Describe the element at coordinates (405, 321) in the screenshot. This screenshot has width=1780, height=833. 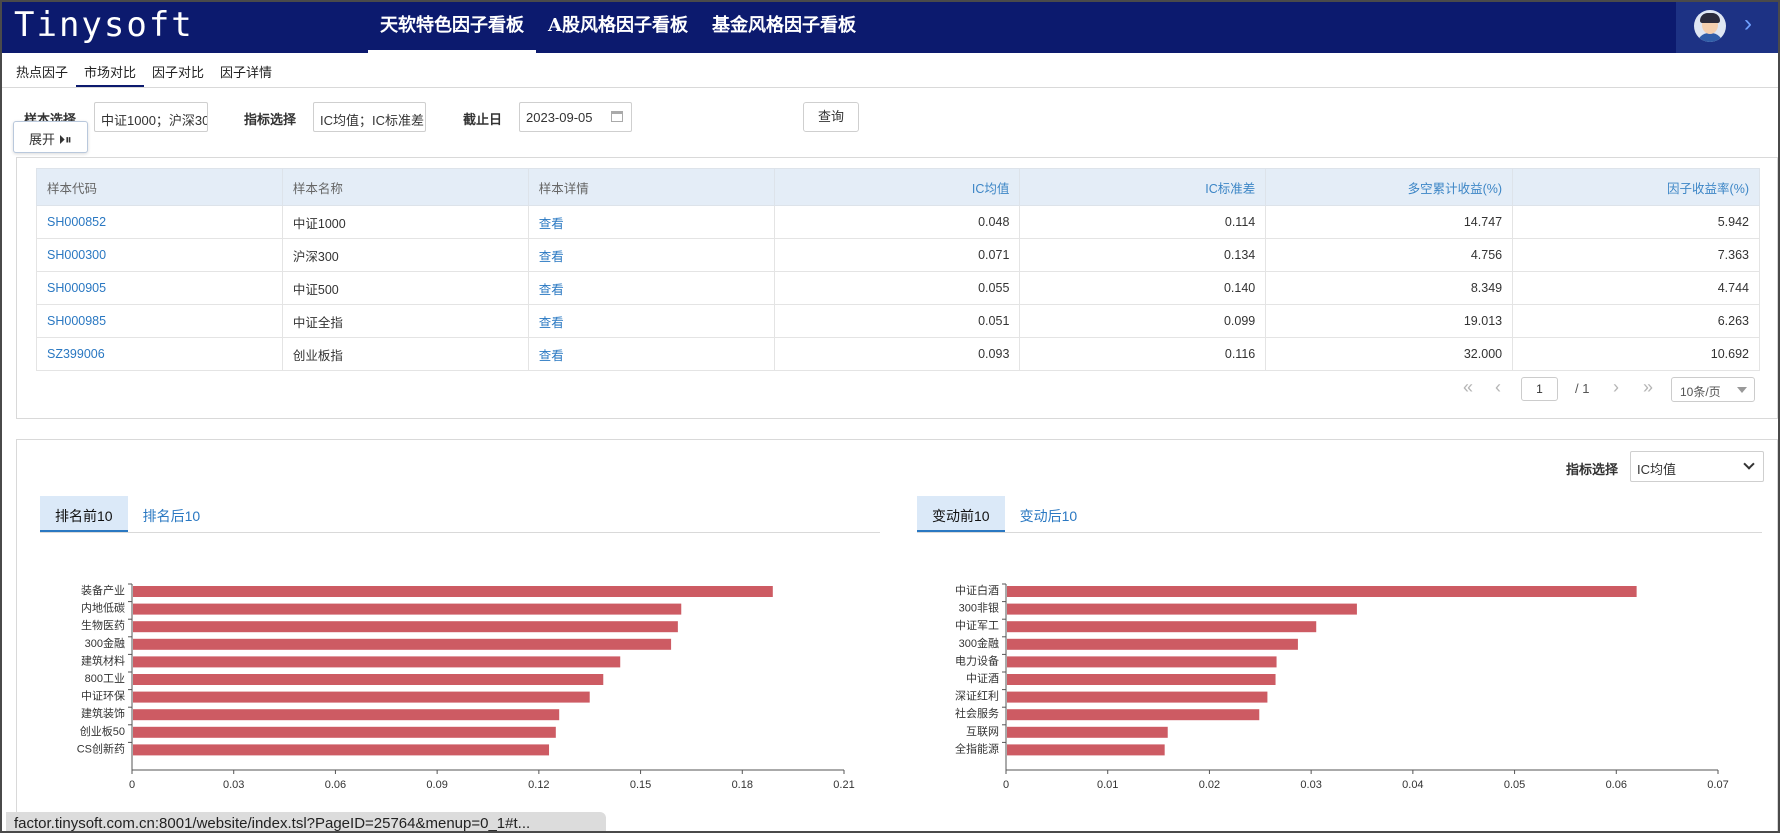
I see `sample-name: 中证全指` at that location.